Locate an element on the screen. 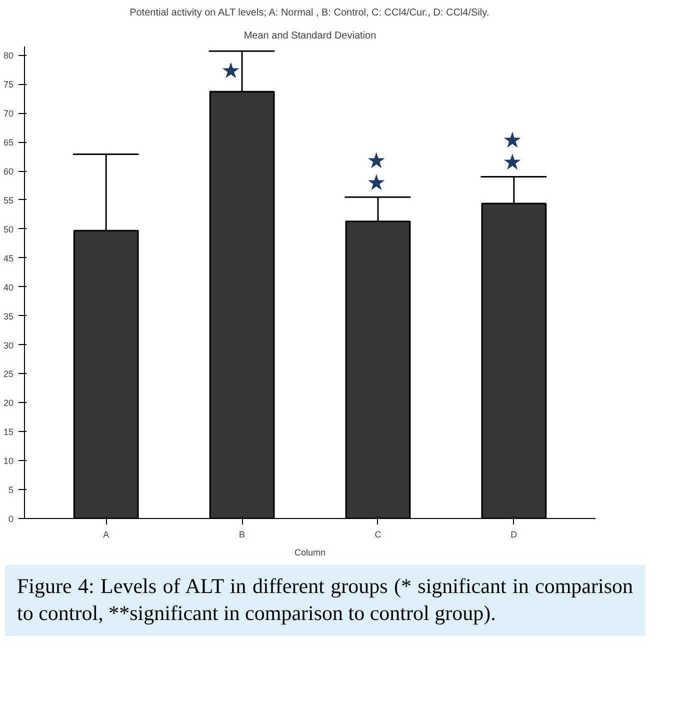 This screenshot has width=686, height=715. y-tick-label: 30 is located at coordinates (8, 345).